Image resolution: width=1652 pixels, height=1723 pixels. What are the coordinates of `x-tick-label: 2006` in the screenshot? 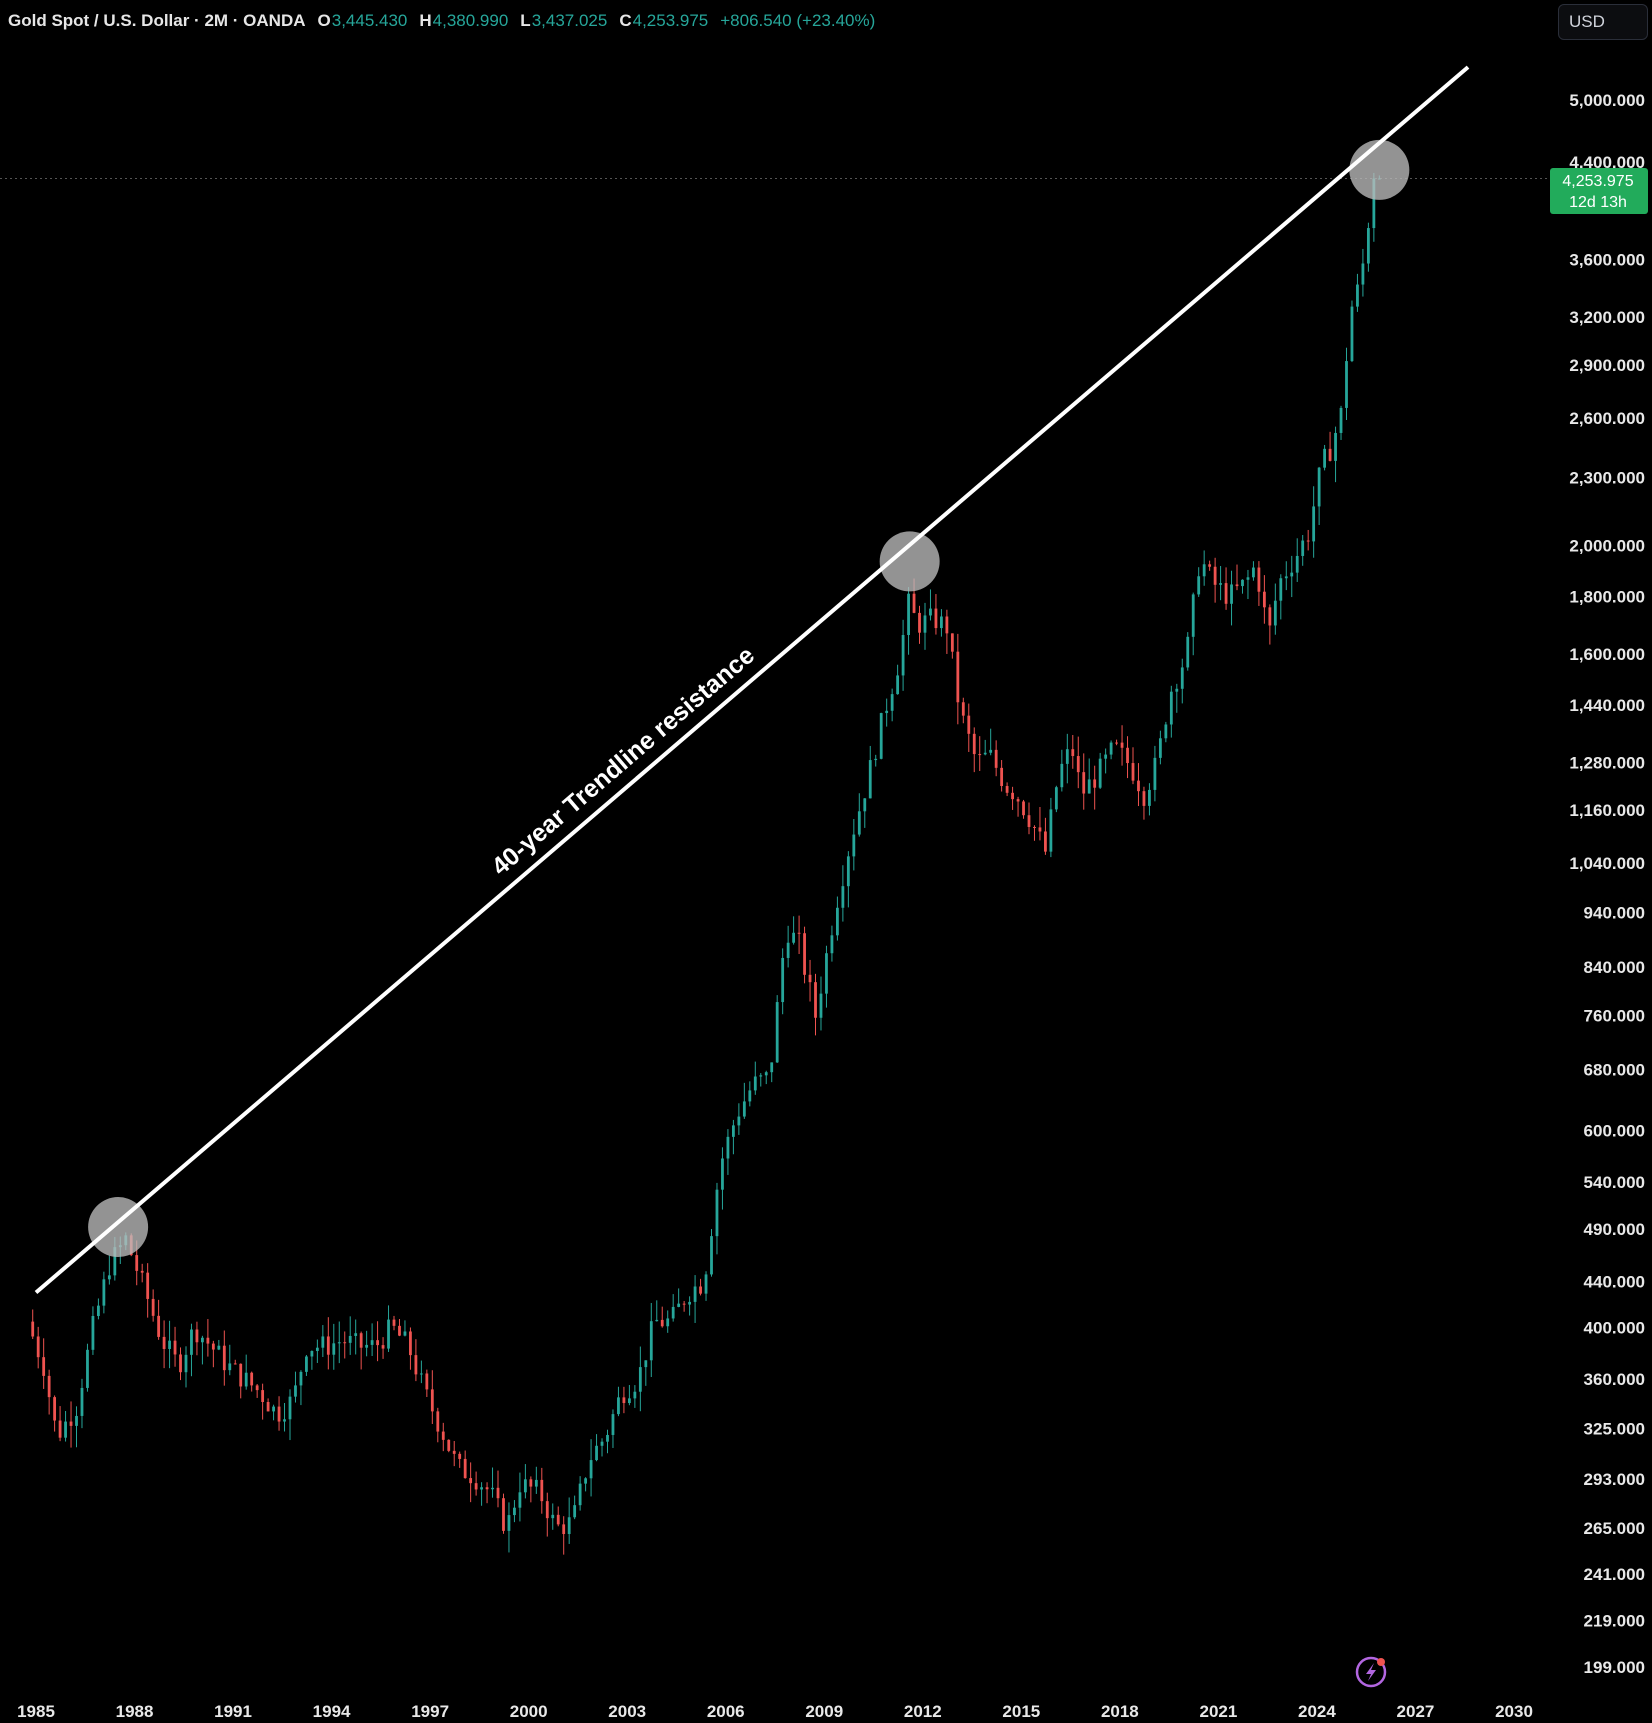 It's located at (726, 1711).